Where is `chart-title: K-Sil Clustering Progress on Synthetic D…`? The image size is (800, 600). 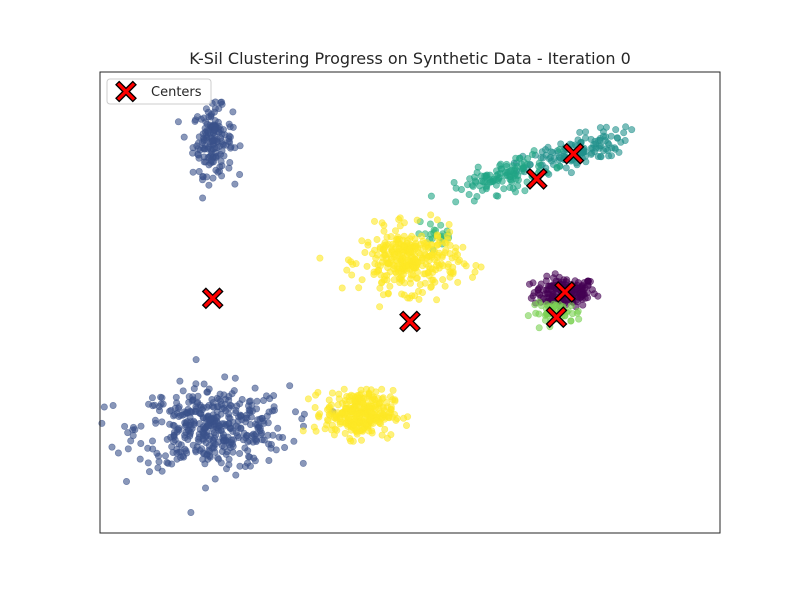 chart-title: K-Sil Clustering Progress on Synthetic D… is located at coordinates (410, 58).